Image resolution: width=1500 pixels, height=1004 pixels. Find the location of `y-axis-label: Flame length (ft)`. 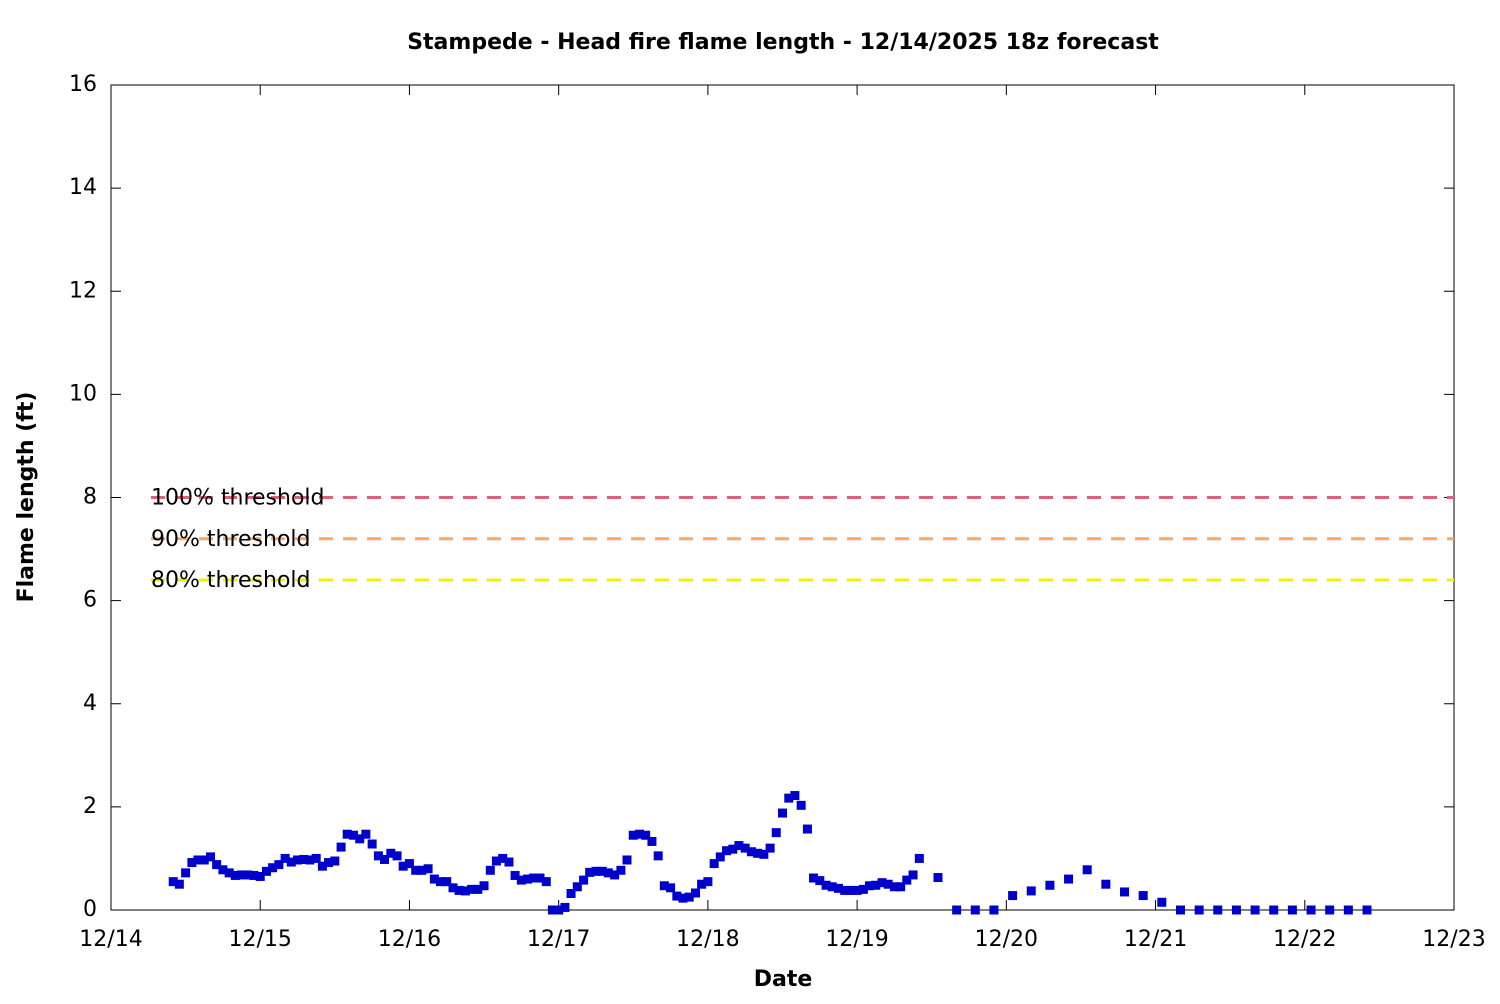

y-axis-label: Flame length (ft) is located at coordinates (26, 497).